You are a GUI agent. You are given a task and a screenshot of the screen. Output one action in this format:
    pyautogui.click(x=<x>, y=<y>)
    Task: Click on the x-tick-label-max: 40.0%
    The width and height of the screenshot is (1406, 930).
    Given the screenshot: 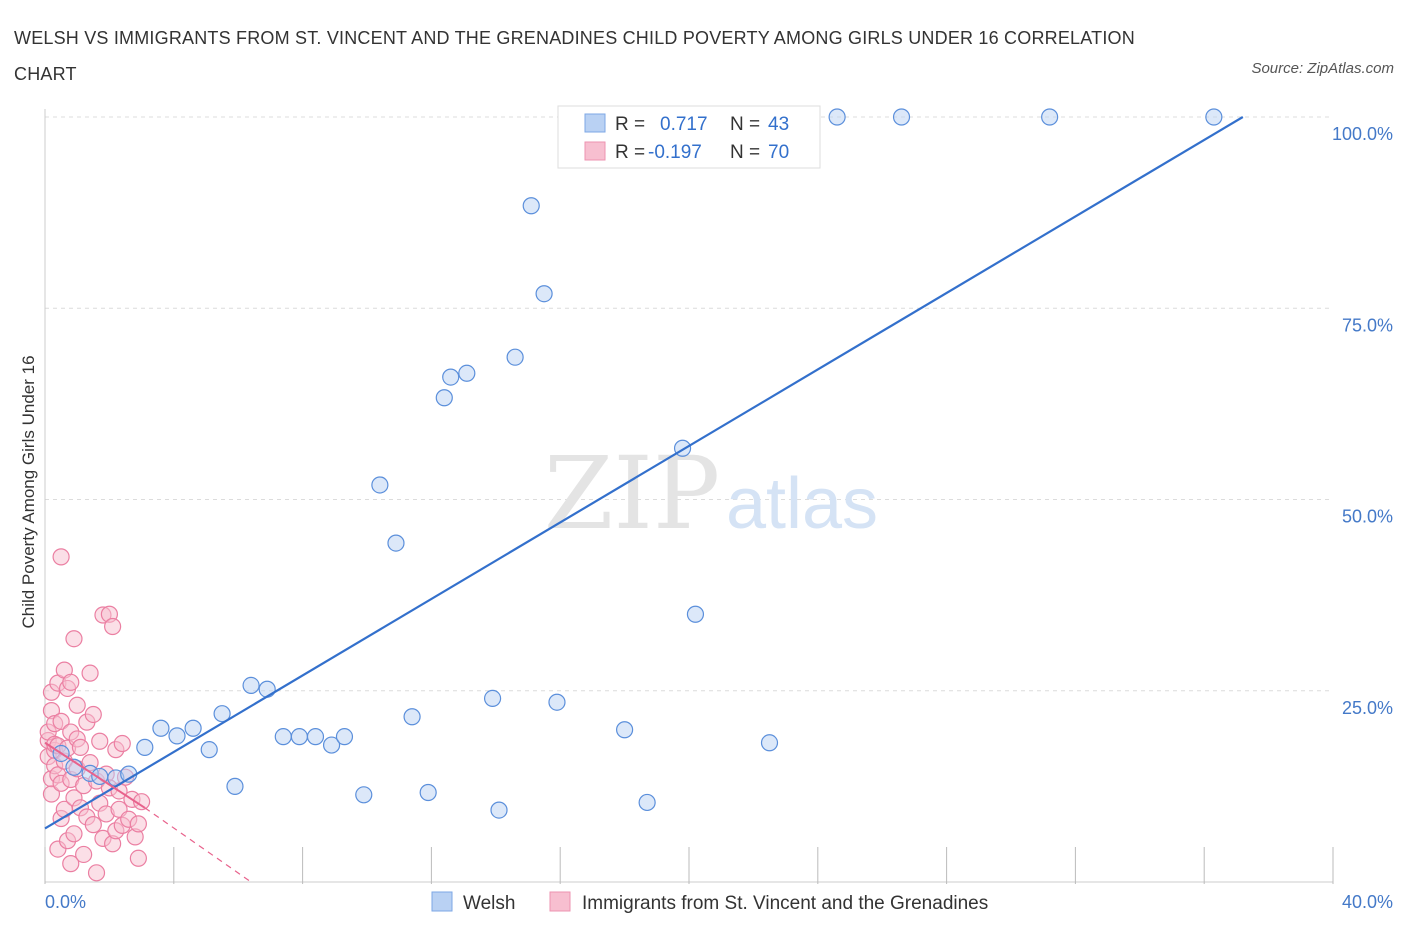 What is the action you would take?
    pyautogui.click(x=1367, y=902)
    